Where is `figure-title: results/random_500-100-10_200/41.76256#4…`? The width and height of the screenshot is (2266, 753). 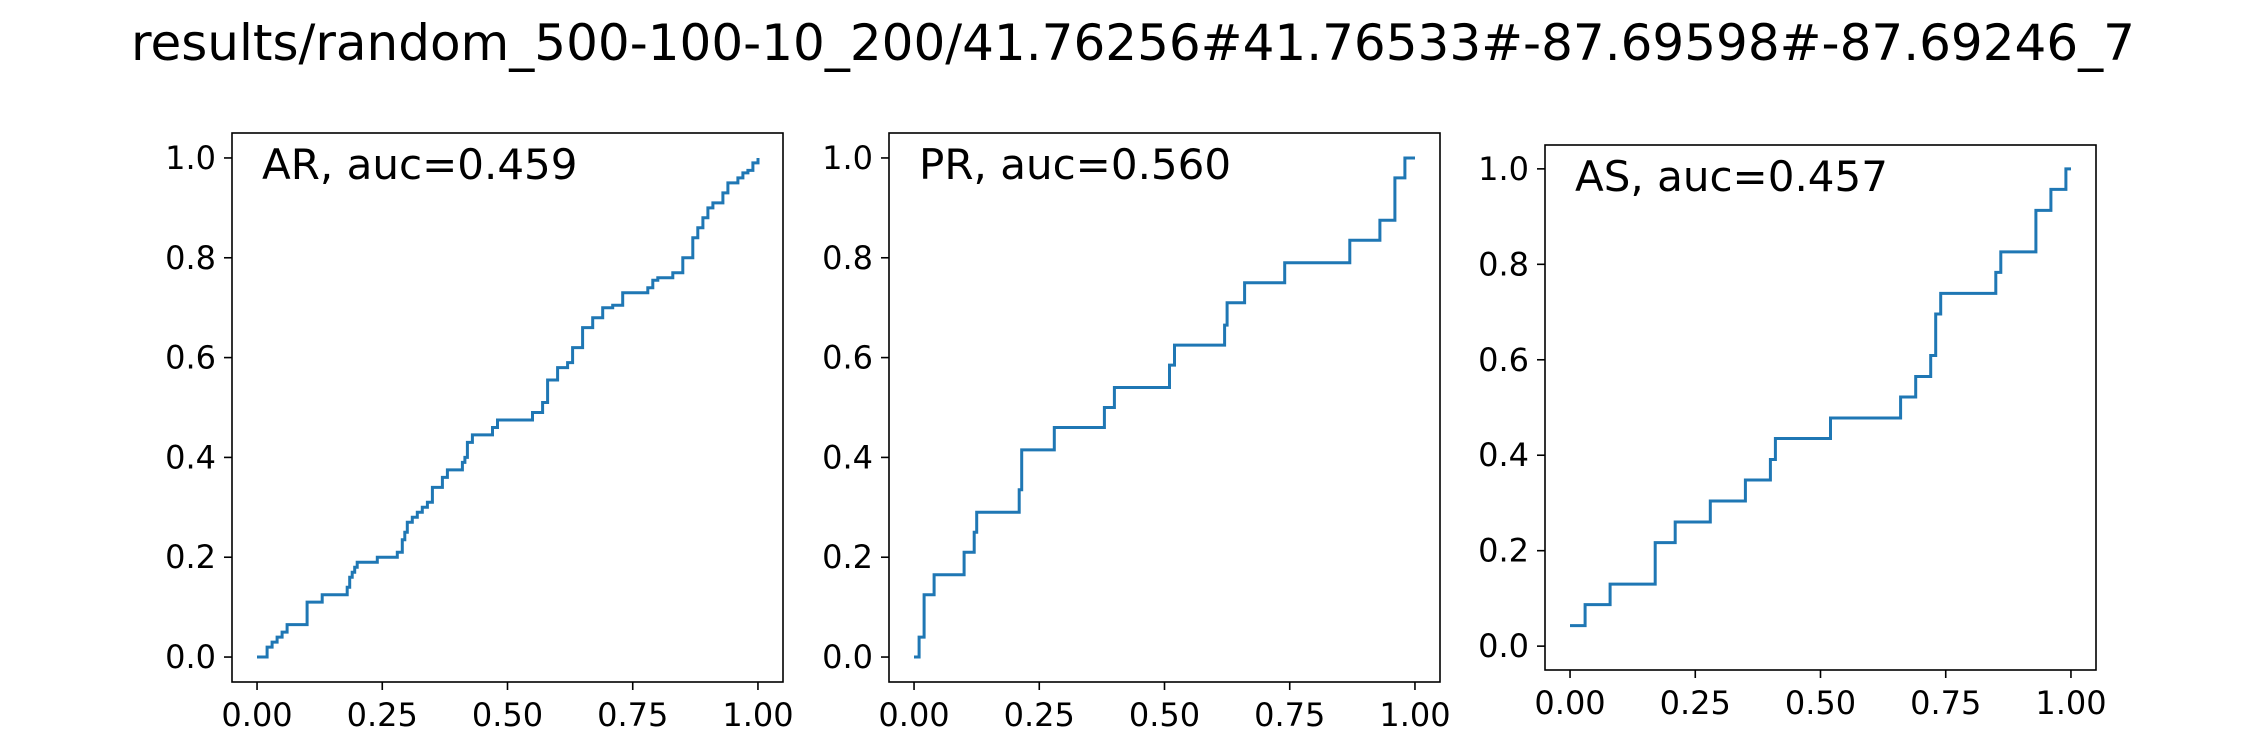 figure-title: results/random_500-100-10_200/41.76256#4… is located at coordinates (1133, 43).